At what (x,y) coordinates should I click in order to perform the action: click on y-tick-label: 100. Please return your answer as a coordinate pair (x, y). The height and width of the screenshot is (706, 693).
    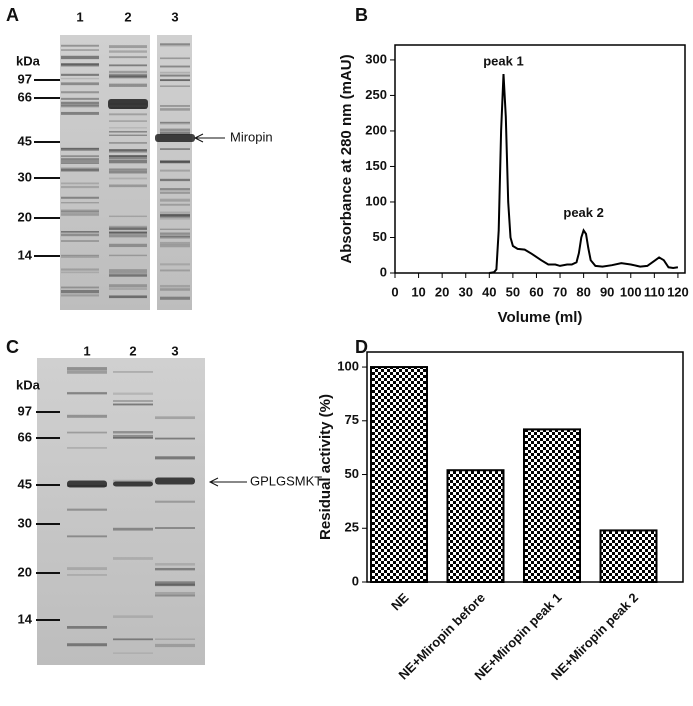
    Looking at the image, I should click on (348, 365).